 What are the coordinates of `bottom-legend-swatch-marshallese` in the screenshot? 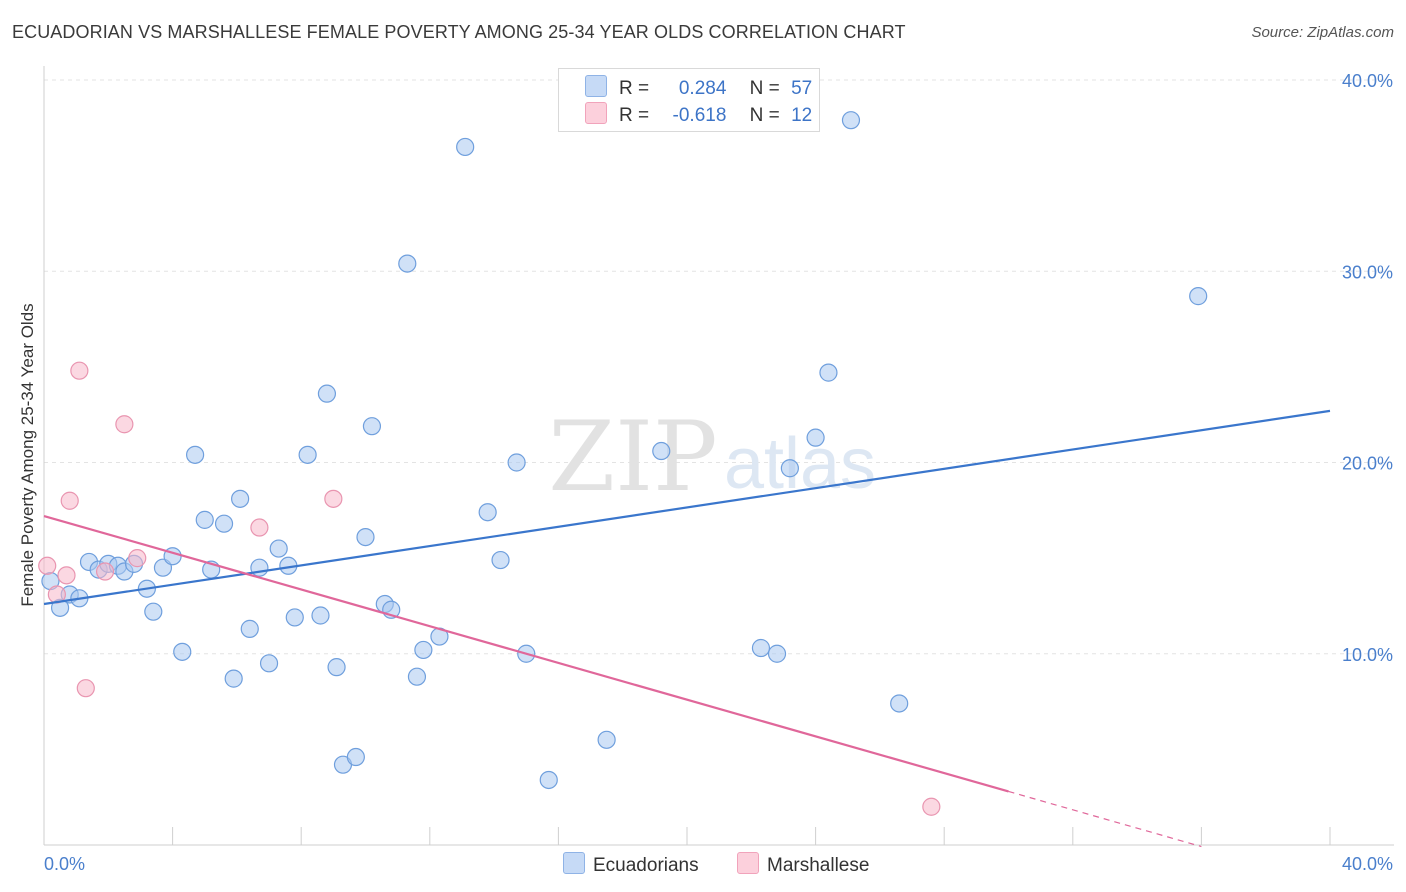 It's located at (748, 863).